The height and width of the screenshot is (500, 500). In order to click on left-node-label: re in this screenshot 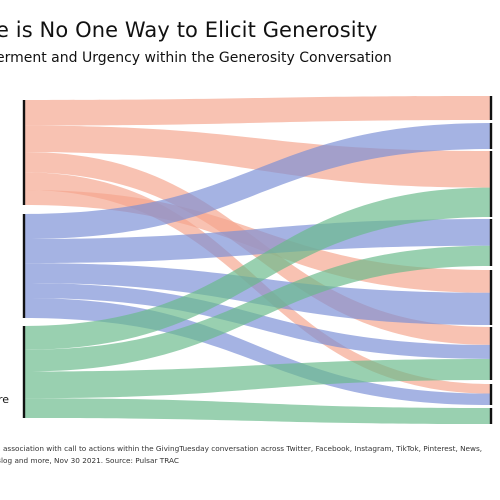, I will do `click(5, 399)`.